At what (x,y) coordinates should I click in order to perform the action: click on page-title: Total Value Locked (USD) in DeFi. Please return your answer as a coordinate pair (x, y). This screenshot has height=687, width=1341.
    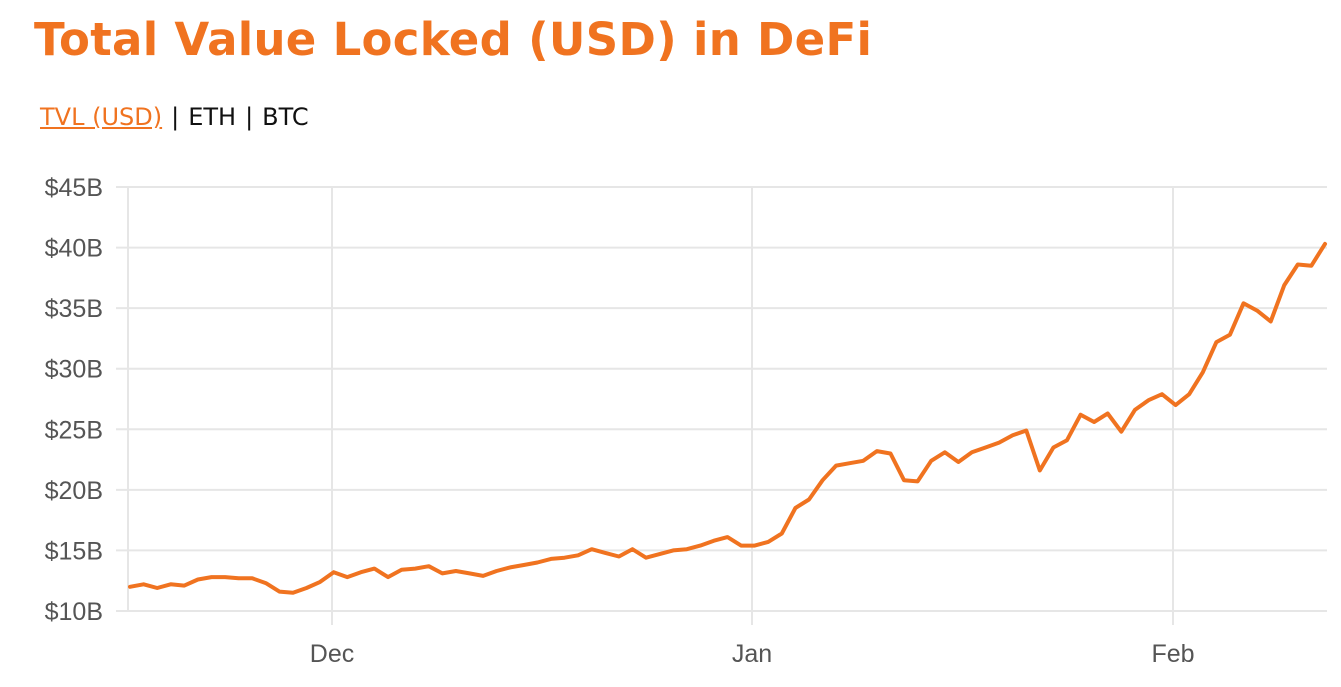
    Looking at the image, I should click on (453, 39).